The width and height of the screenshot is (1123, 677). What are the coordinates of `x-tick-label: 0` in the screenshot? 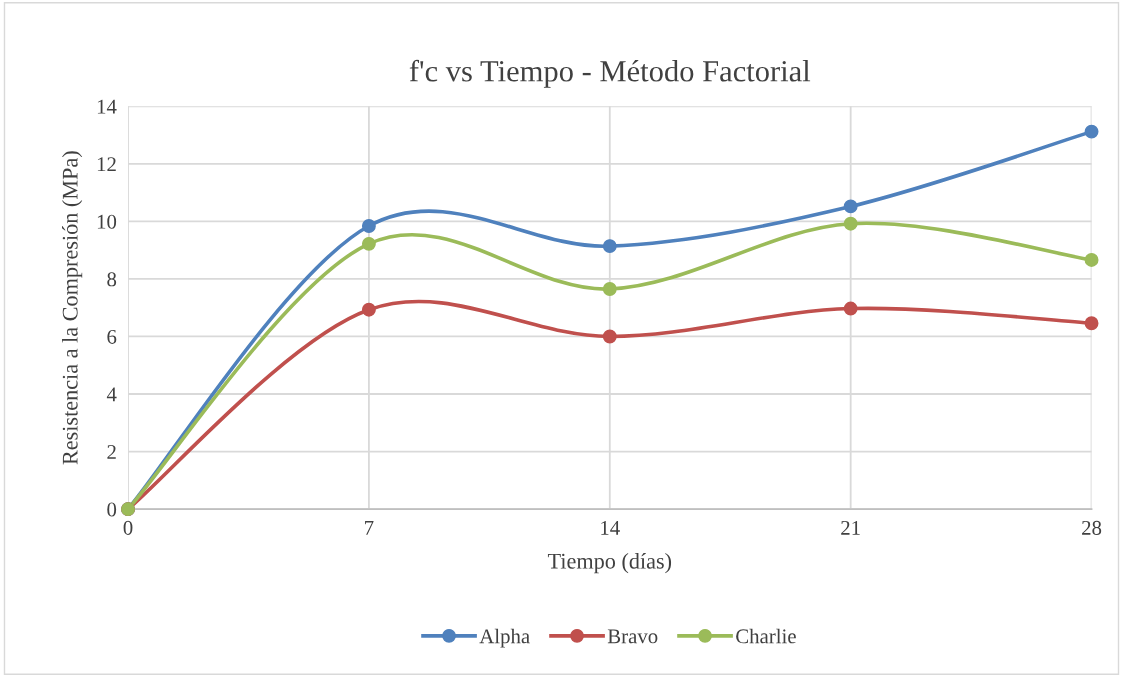 It's located at (128, 527).